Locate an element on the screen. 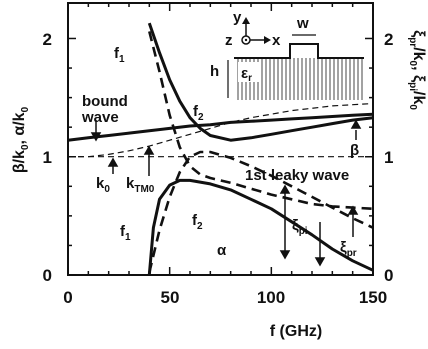 The image size is (428, 349). x-tick-label: 100 is located at coordinates (271, 297).